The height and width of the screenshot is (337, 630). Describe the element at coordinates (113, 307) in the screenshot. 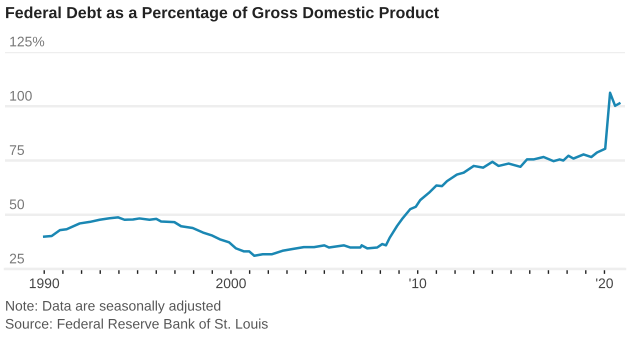

I see `text: Note: Data are seasonally adjusted` at that location.